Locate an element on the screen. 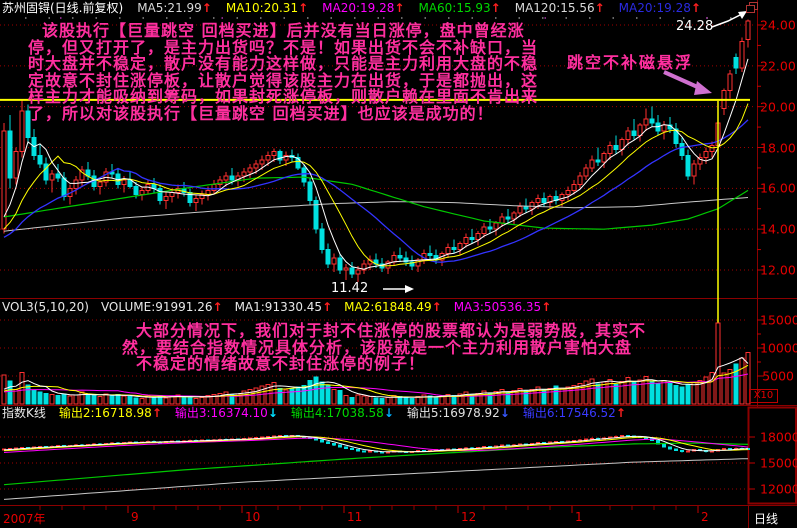 Image resolution: width=797 pixels, height=528 pixels. axis-tick-label: 12.00 is located at coordinates (778, 270).